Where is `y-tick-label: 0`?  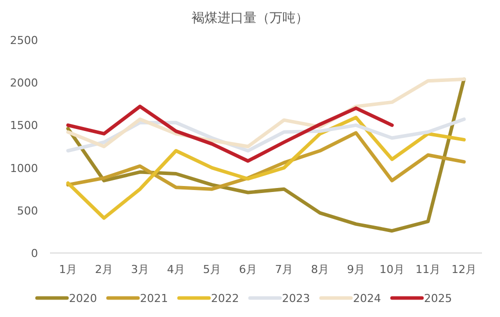 y-tick-label: 0 is located at coordinates (34, 253).